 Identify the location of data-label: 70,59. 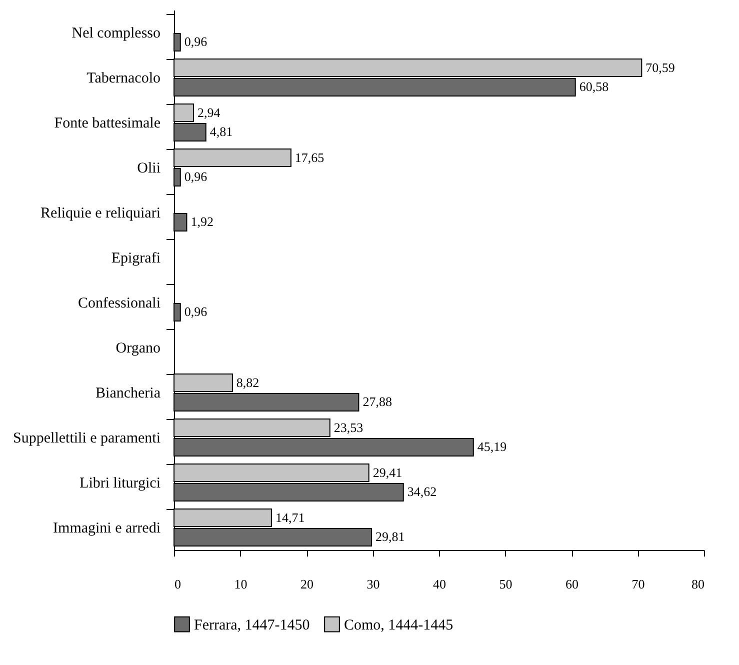
(660, 67).